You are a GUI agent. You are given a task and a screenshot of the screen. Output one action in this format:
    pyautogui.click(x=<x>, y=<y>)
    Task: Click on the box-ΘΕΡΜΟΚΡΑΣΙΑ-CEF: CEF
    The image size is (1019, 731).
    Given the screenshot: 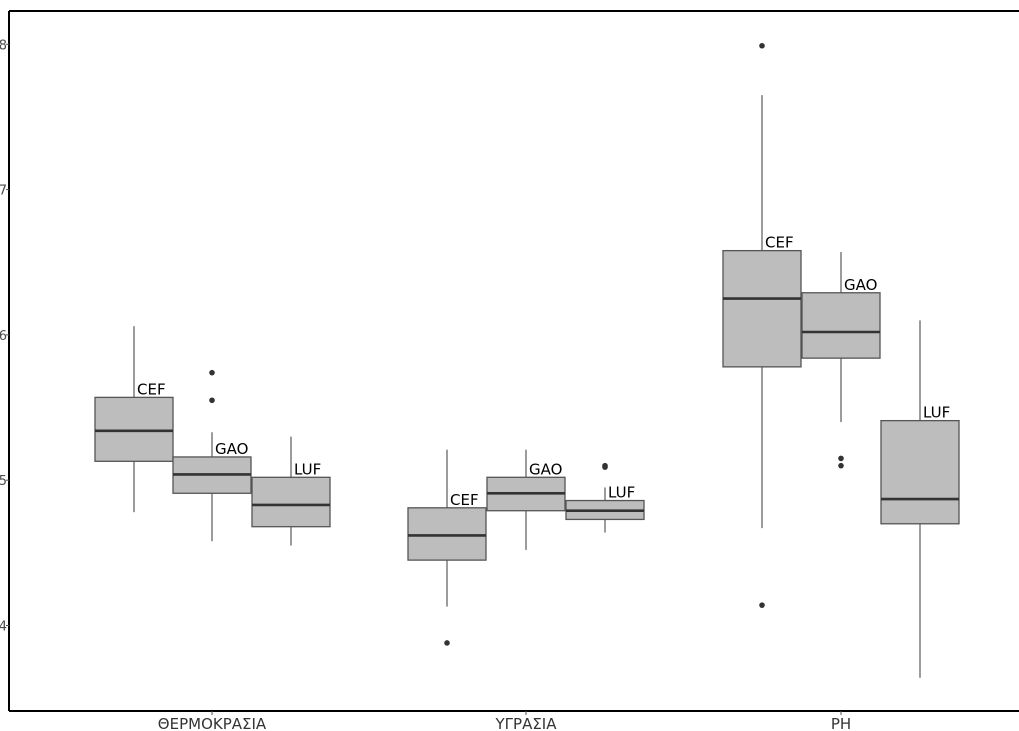 What is the action you would take?
    pyautogui.click(x=134, y=419)
    